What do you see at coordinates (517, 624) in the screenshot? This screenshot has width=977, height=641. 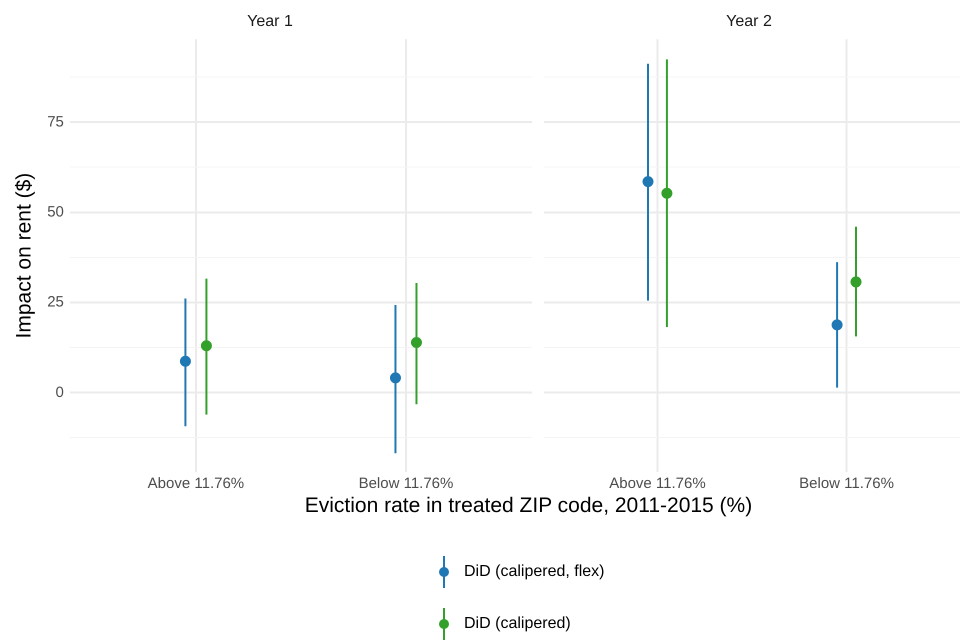 I see `legend-label: DiD (calipered)` at bounding box center [517, 624].